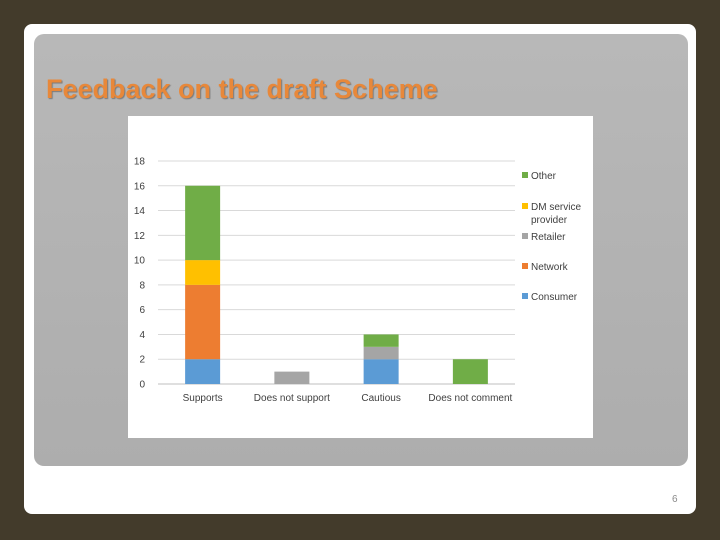  I want to click on x-tick-label: Cautious, so click(380, 398).